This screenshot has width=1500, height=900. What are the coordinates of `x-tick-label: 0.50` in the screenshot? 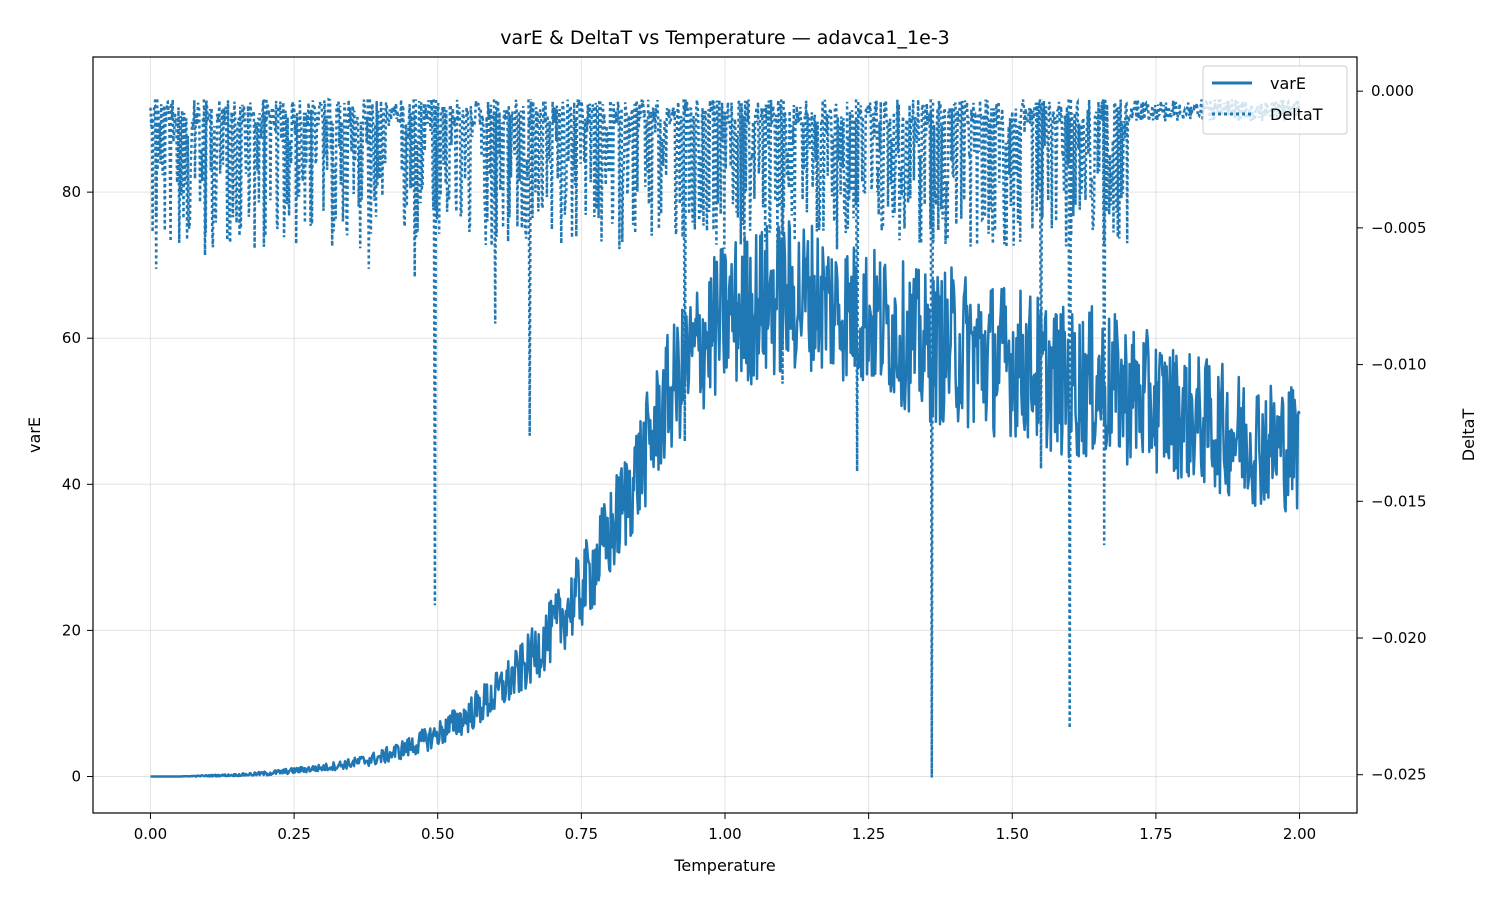 It's located at (437, 834).